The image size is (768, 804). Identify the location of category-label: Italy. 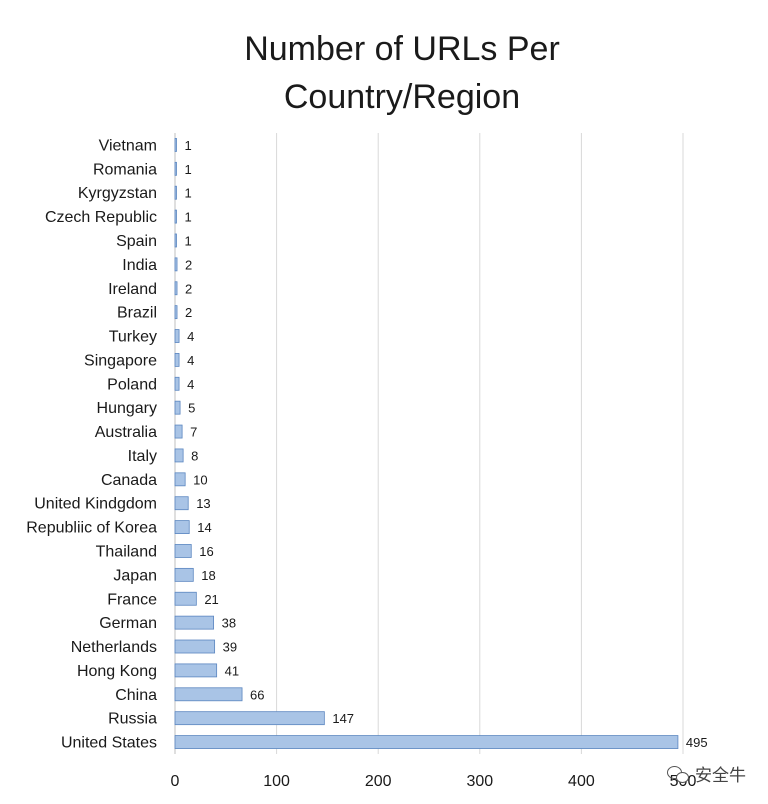
(142, 456).